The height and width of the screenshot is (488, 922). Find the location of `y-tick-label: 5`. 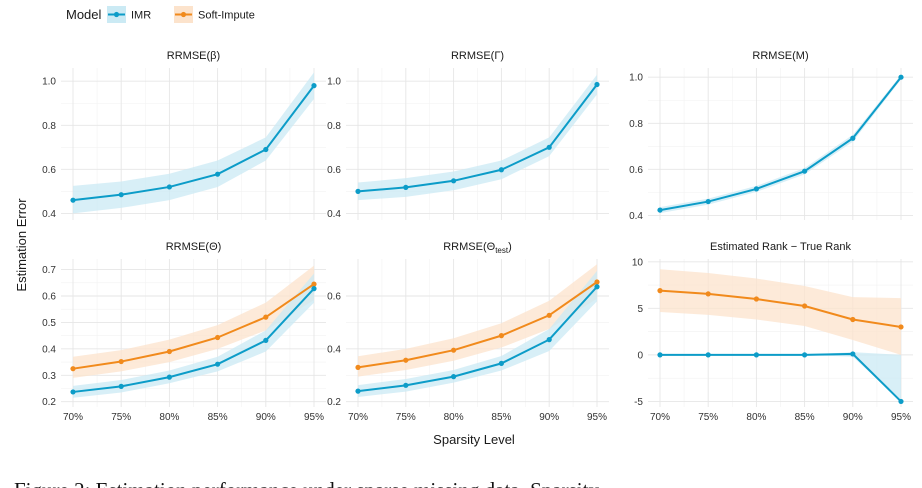

y-tick-label: 5 is located at coordinates (640, 309).